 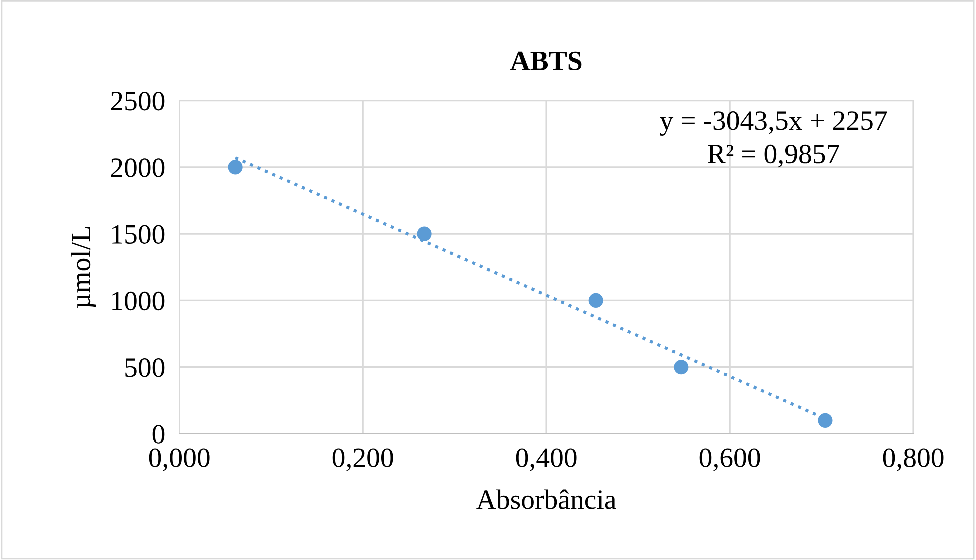 What do you see at coordinates (158, 434) in the screenshot?
I see `y-tick-label: 0` at bounding box center [158, 434].